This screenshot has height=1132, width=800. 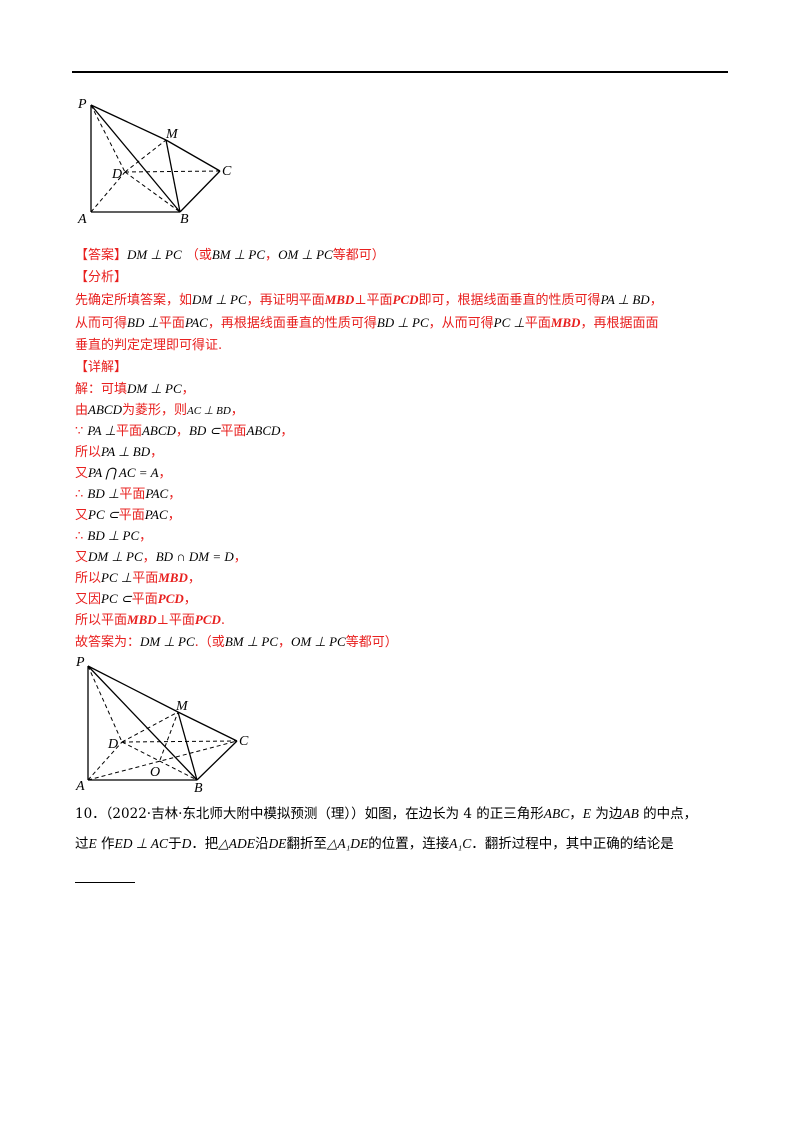 I want to click on figure-pyramid-2: P M D C O A B, so click(x=162, y=723).